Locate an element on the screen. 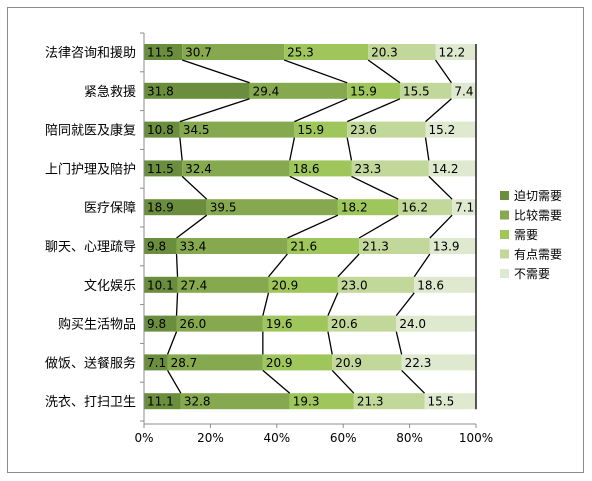  data-label: 30.7 is located at coordinates (198, 53).